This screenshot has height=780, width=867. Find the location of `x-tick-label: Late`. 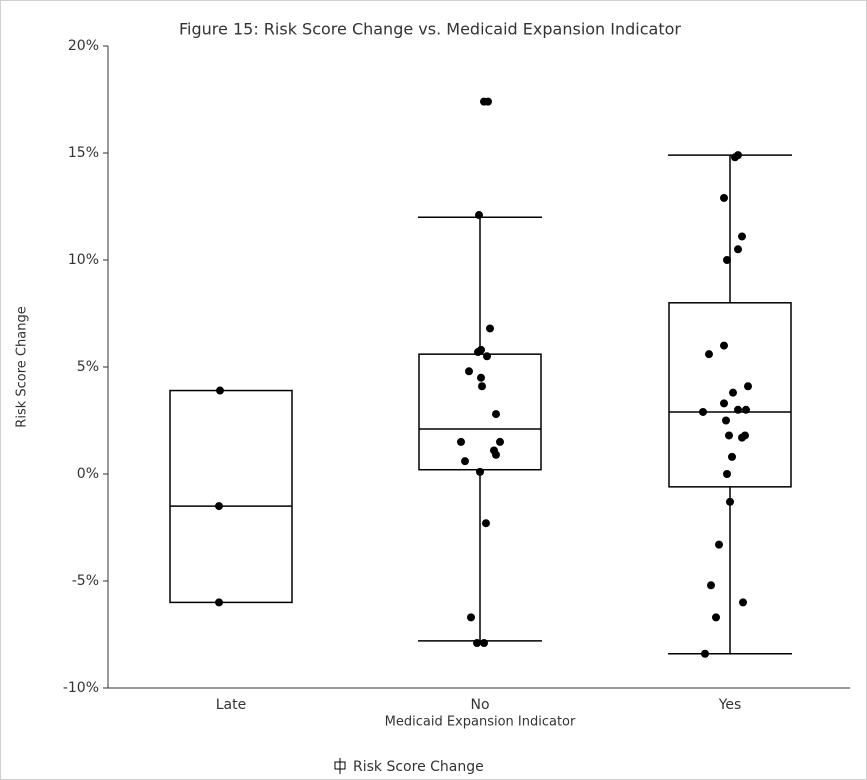

x-tick-label: Late is located at coordinates (231, 705).